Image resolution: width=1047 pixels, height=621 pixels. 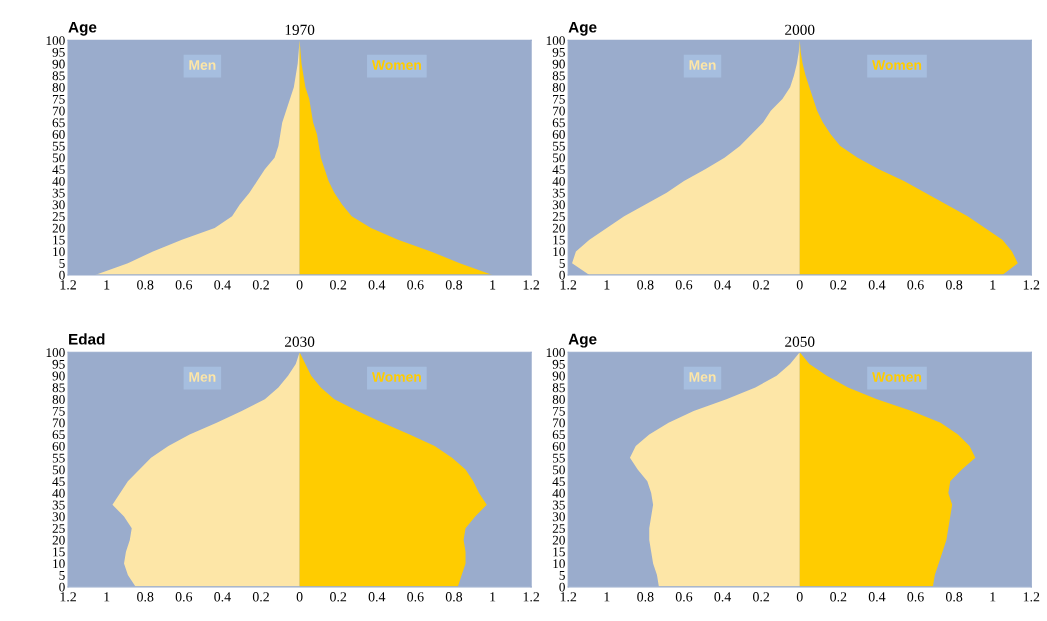 What do you see at coordinates (558, 505) in the screenshot?
I see `y-tick-label: 35` at bounding box center [558, 505].